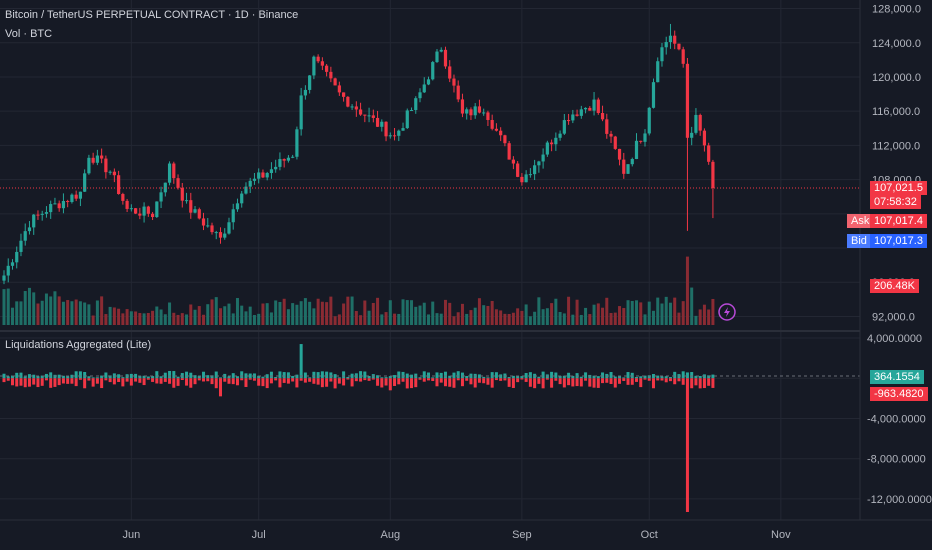 The height and width of the screenshot is (550, 932). I want to click on indicator-legend: Liquidations Aggregated (Lite), so click(78, 345).